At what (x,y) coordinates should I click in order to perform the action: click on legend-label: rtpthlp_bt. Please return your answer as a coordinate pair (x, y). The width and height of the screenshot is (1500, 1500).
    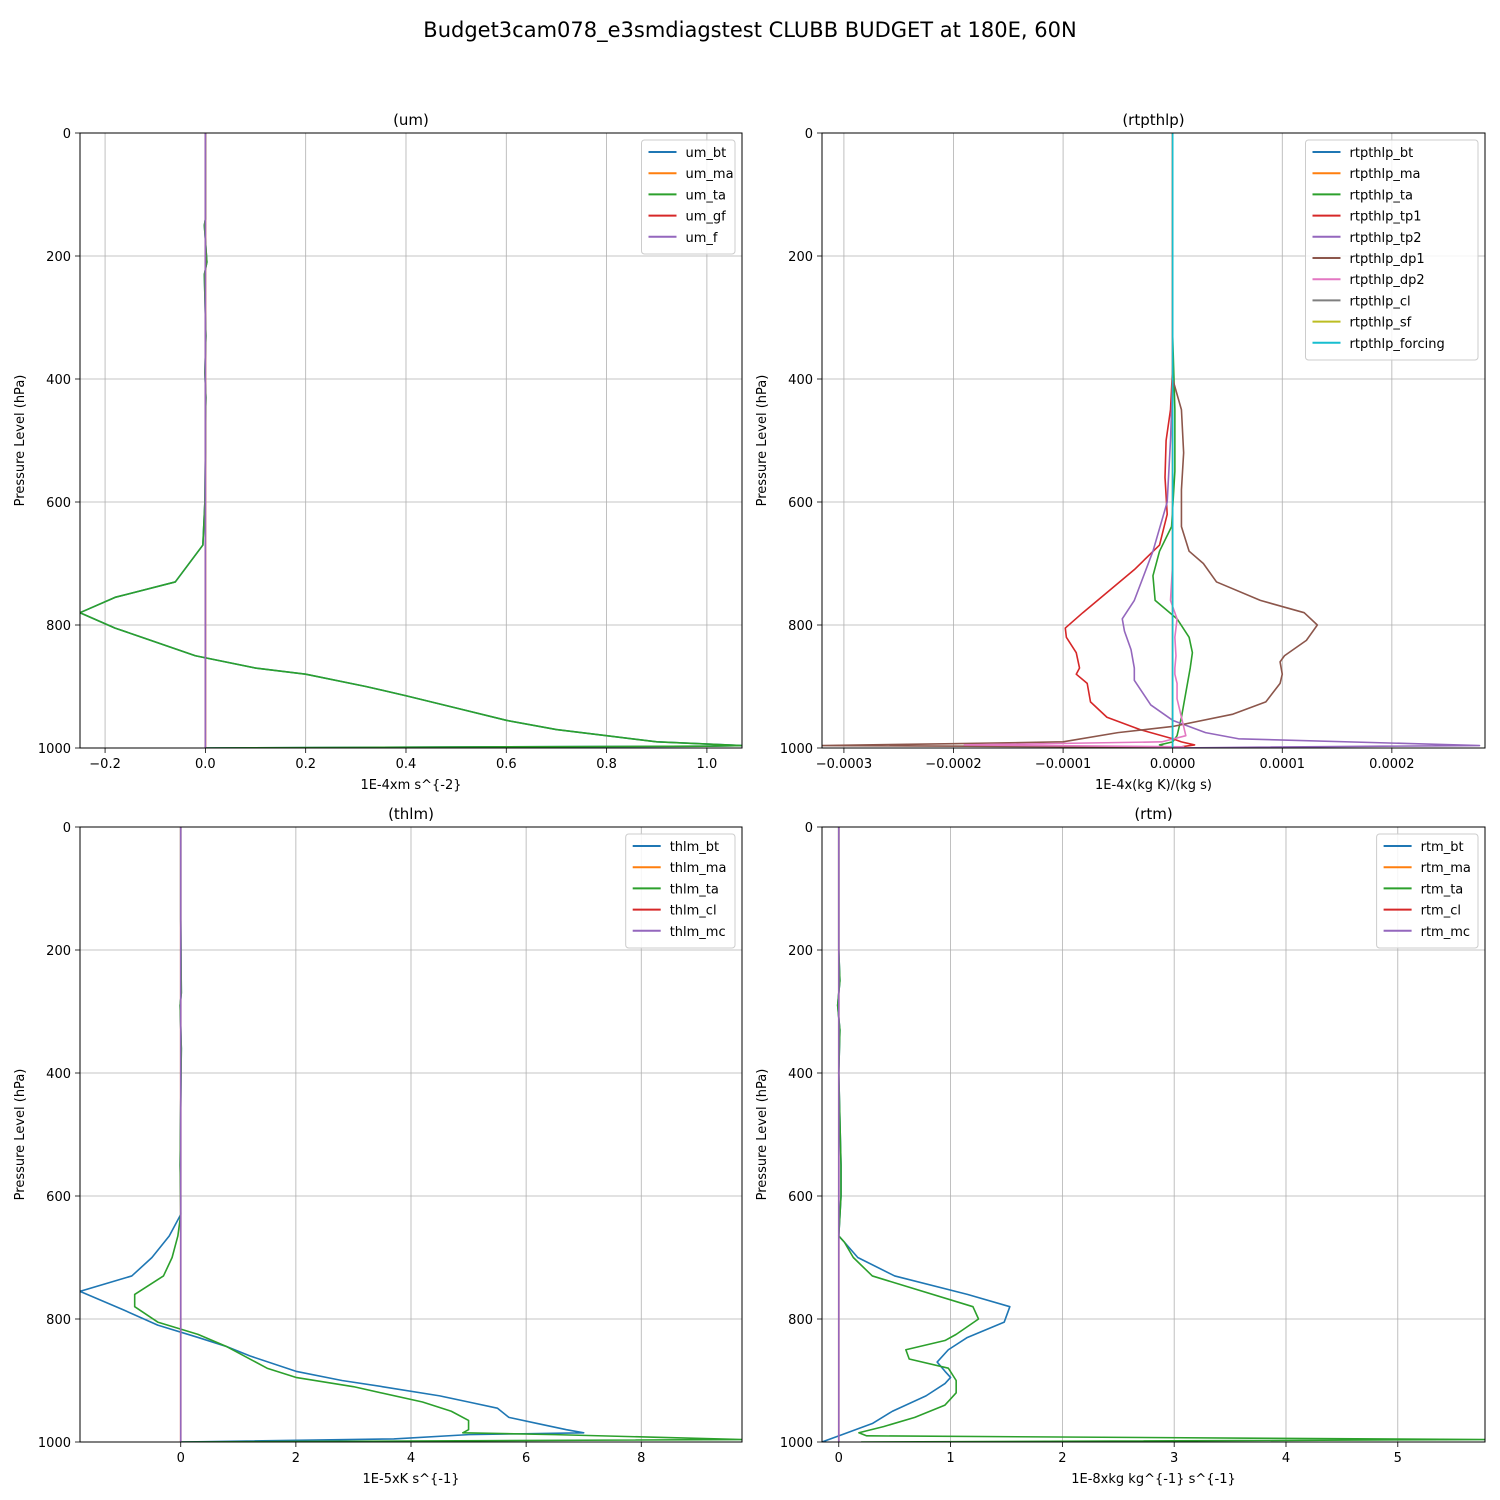
    Looking at the image, I should click on (1382, 153).